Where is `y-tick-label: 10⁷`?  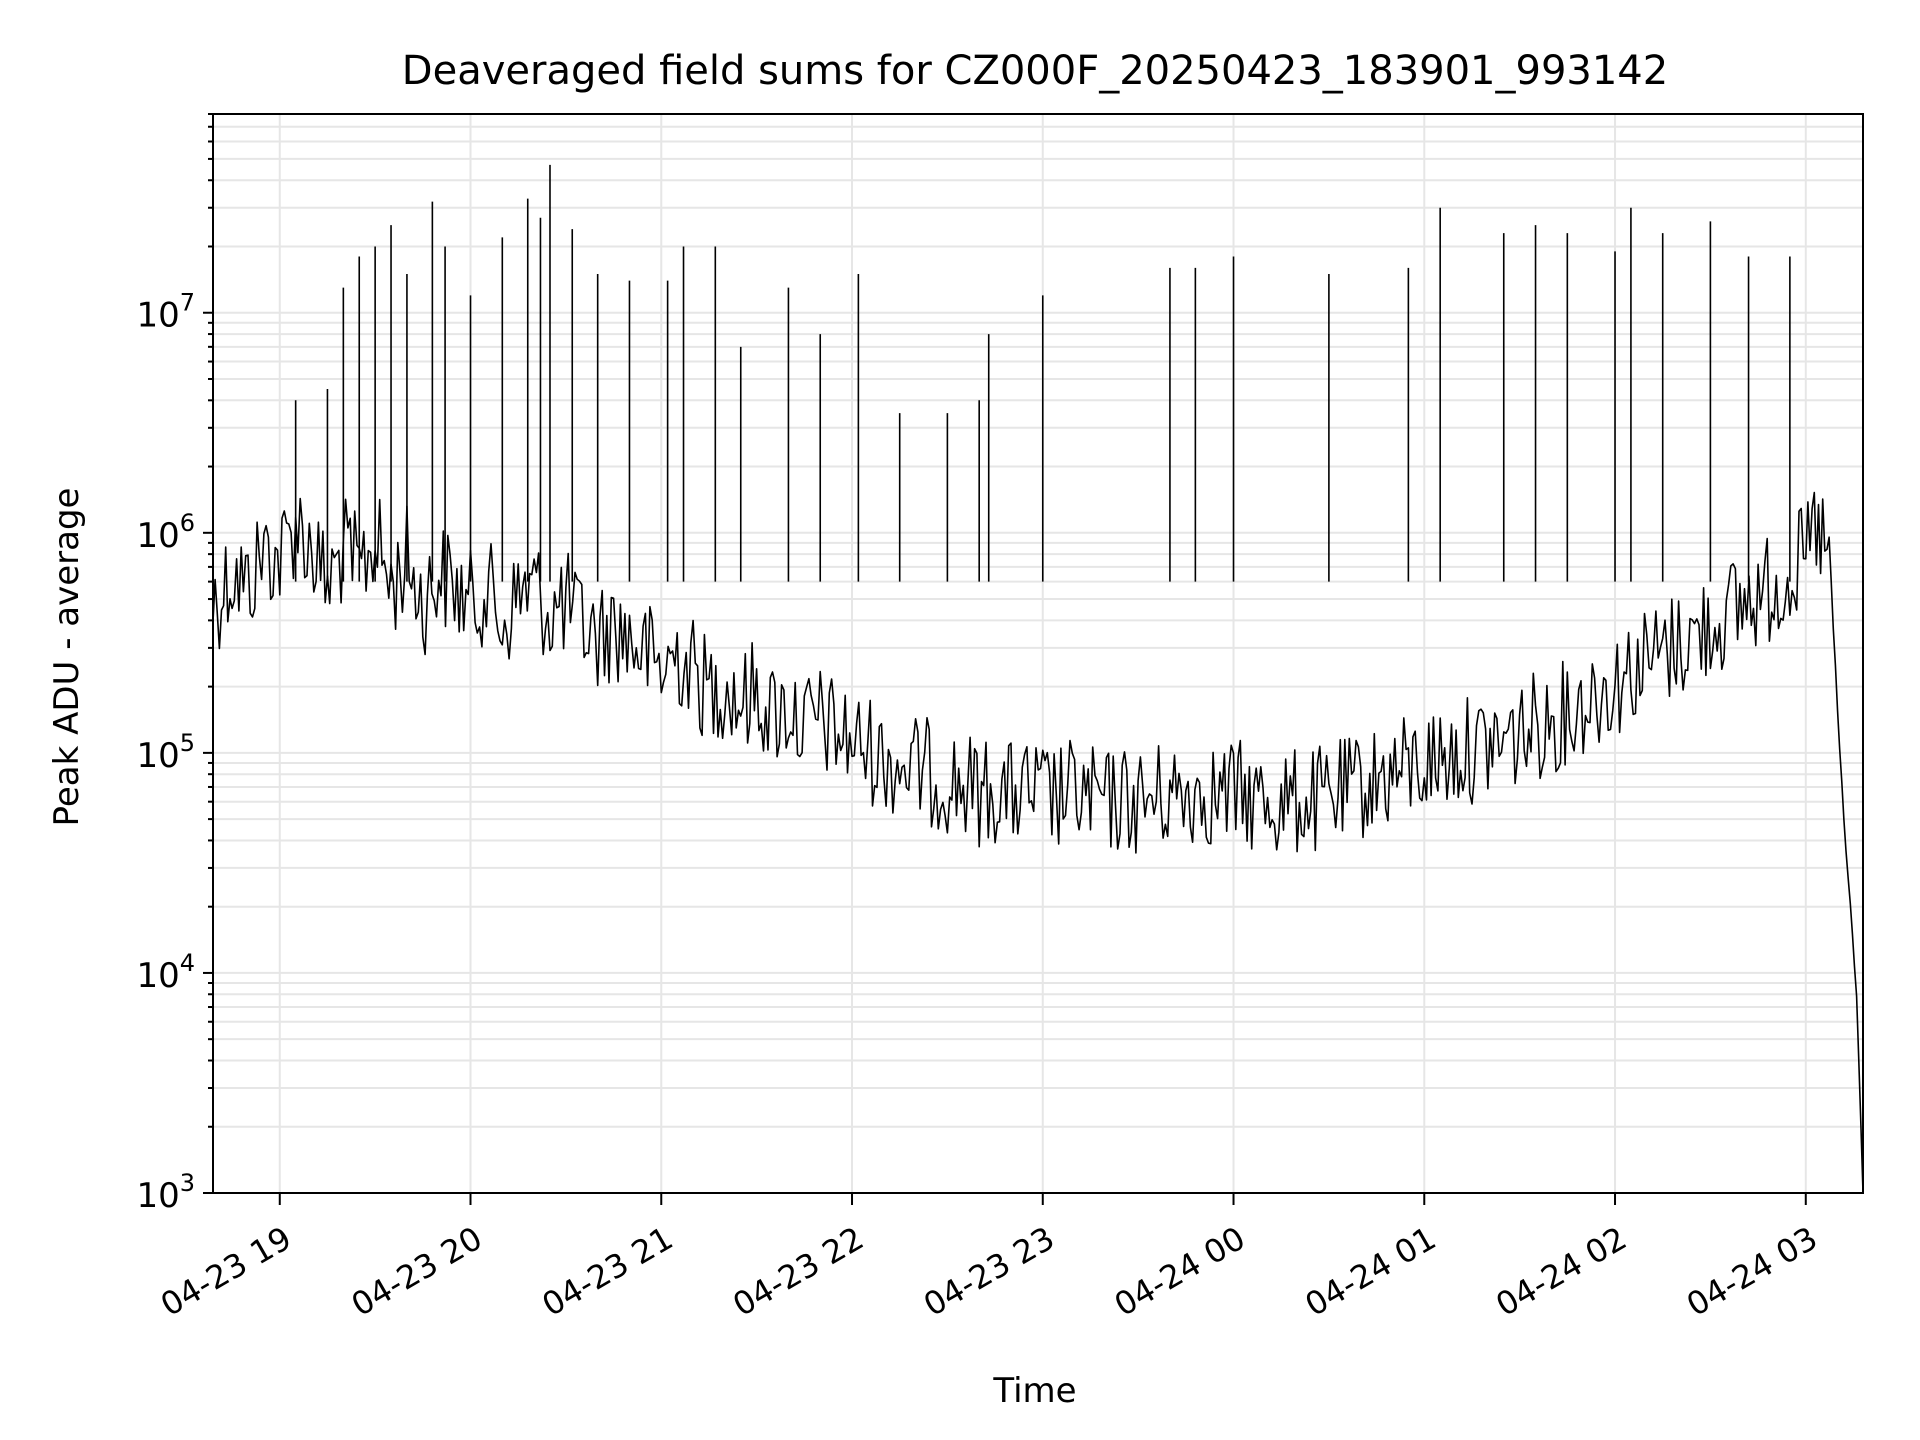
y-tick-label: 10⁷ is located at coordinates (165, 312).